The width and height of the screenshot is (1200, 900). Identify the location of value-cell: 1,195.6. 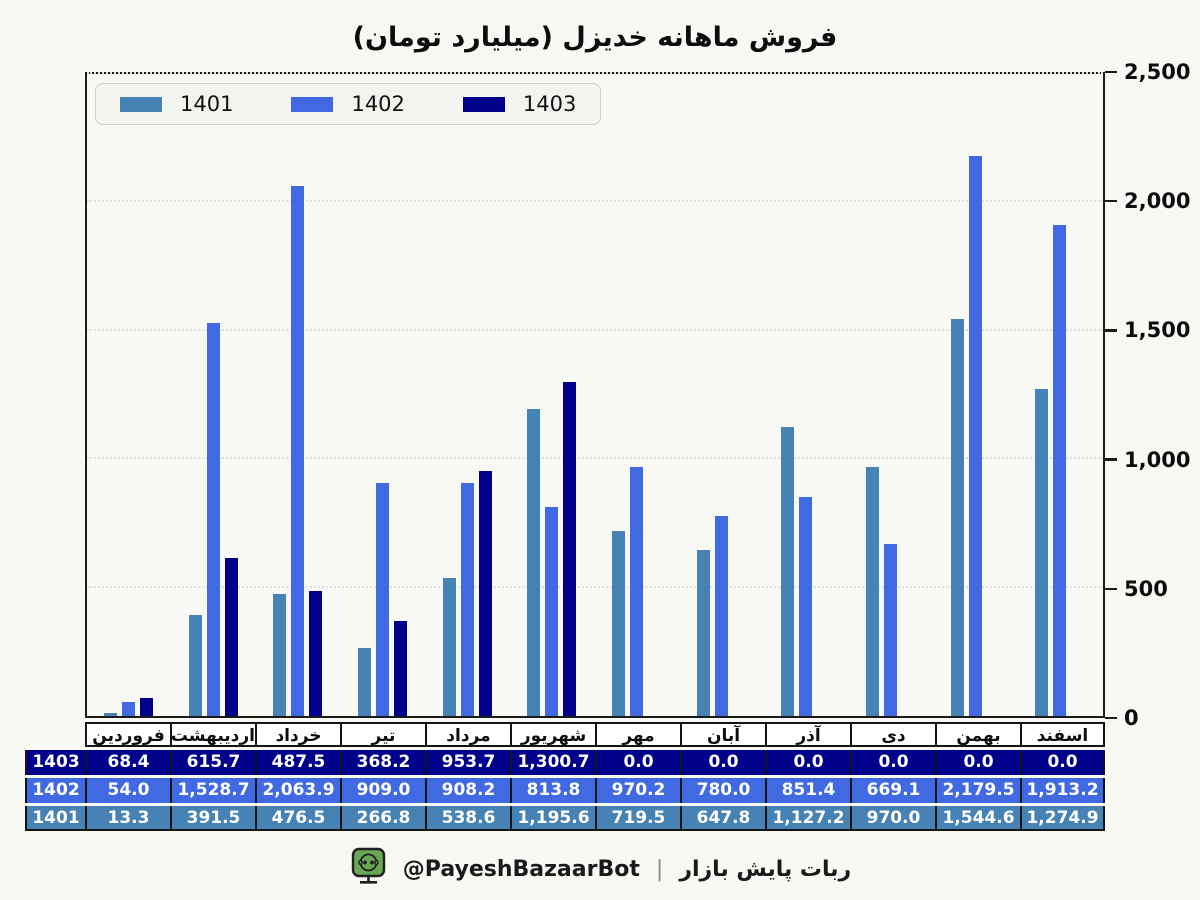
(552, 818).